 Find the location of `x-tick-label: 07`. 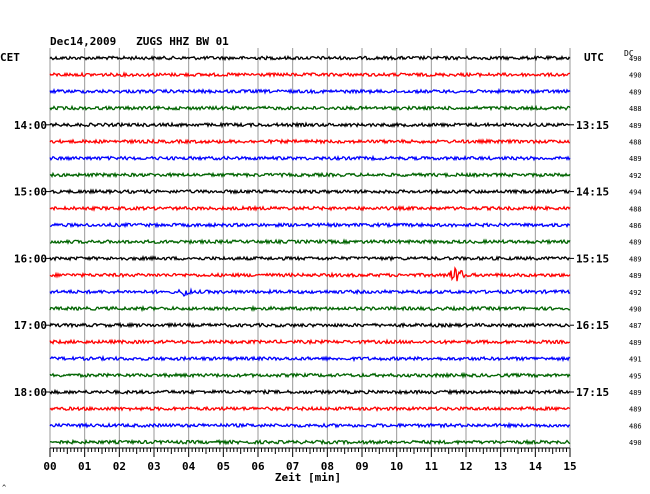

x-tick-label: 07 is located at coordinates (292, 466).